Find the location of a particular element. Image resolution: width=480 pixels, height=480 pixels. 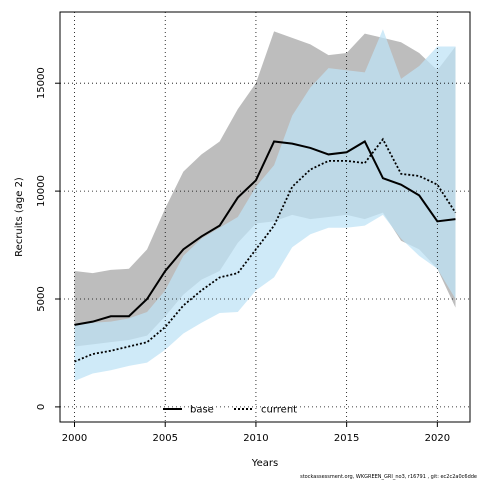

x-tick-label-2005: 2005 is located at coordinates (164, 438).